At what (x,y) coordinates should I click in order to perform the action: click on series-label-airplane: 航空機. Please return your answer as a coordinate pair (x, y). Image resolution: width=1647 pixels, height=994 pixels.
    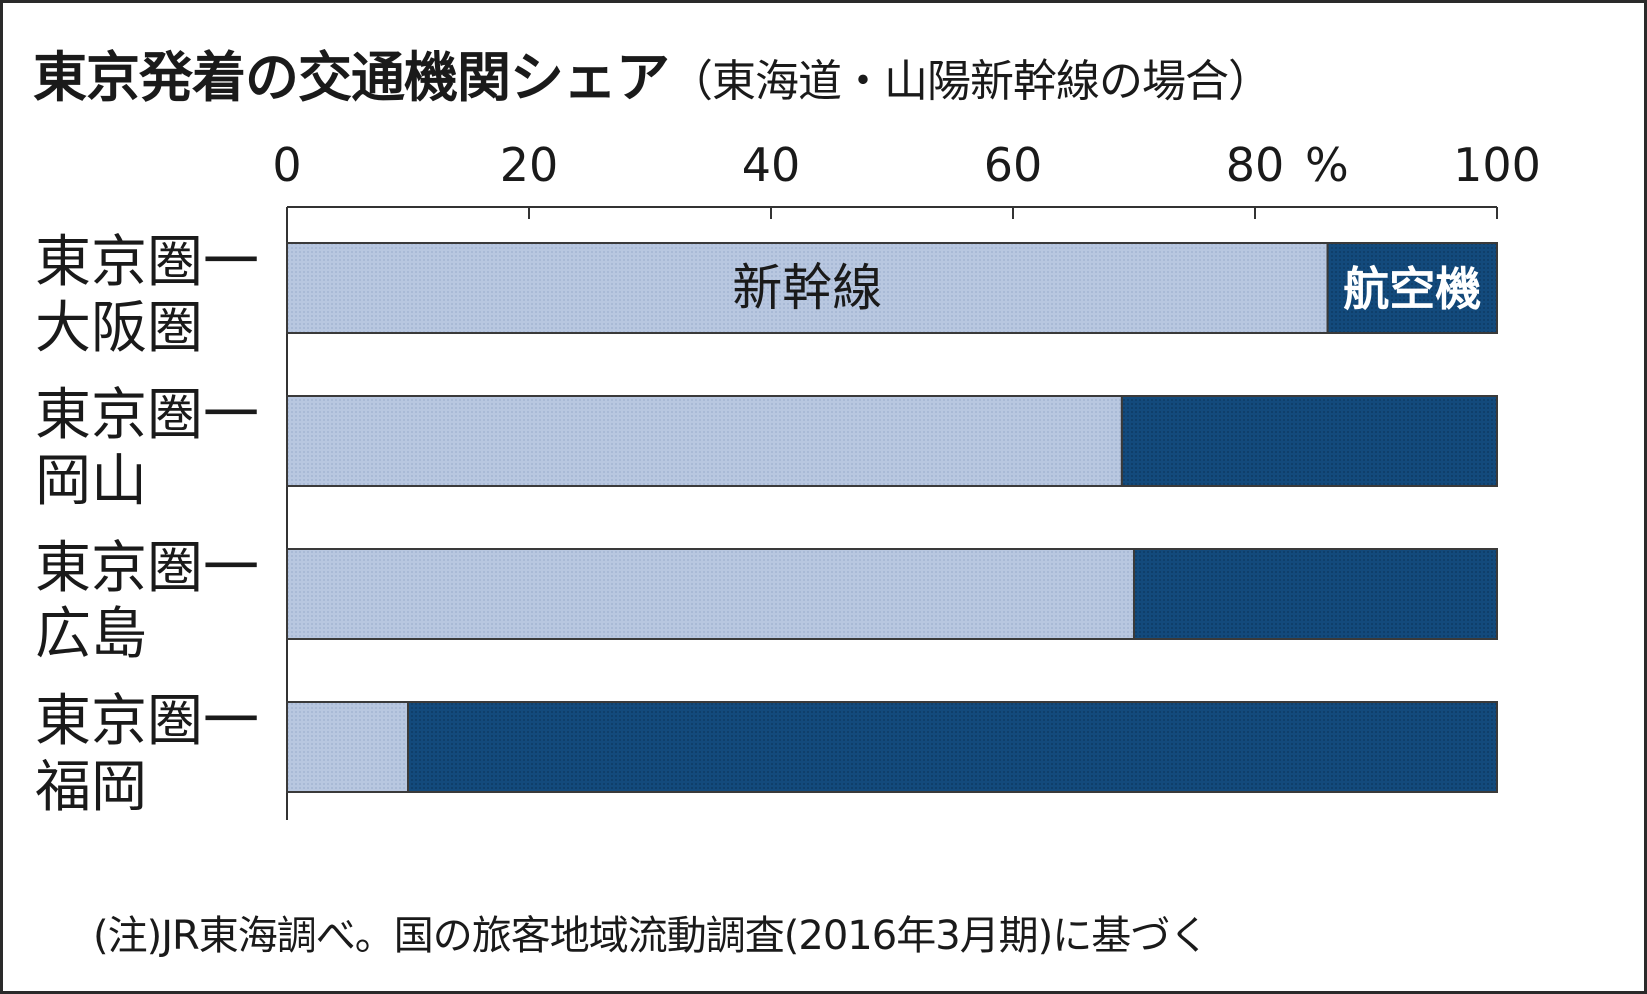
    Looking at the image, I should click on (1412, 289).